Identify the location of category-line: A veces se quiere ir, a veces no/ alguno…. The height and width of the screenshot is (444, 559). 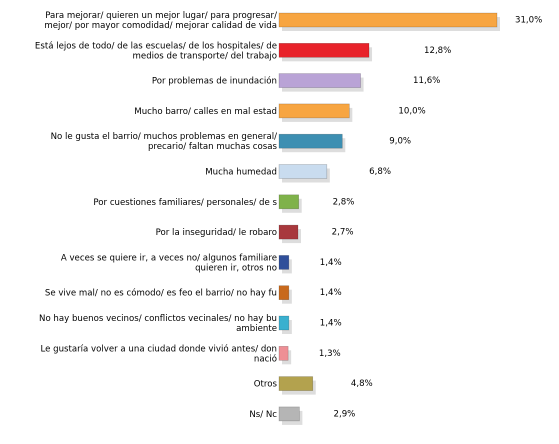
(169, 258).